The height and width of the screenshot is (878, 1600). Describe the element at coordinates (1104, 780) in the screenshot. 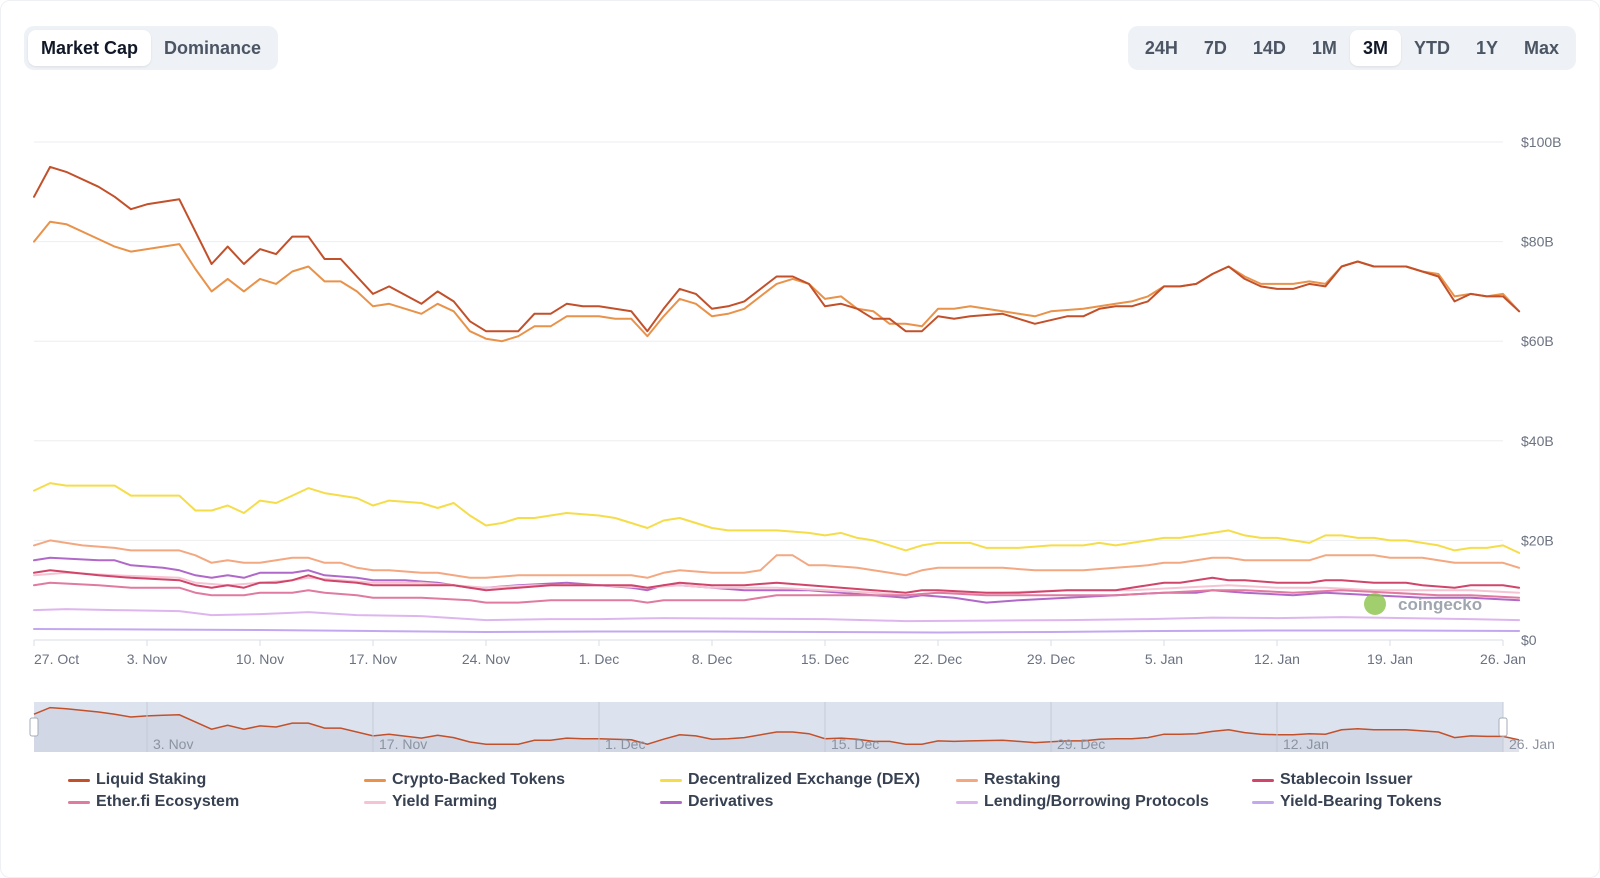

I see `legend-item: Restaking` at that location.